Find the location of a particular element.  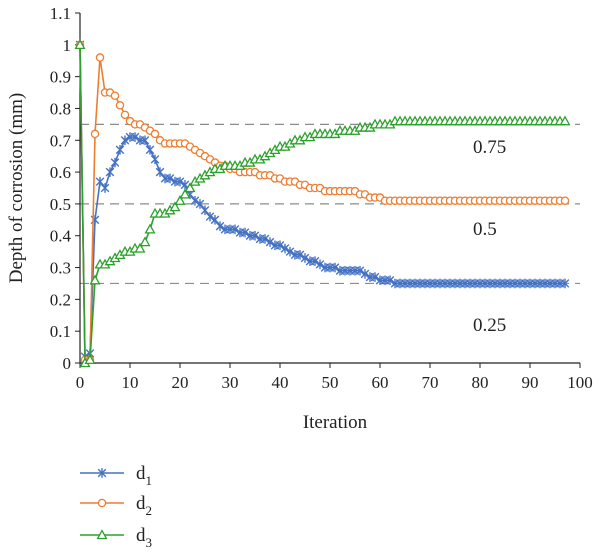

annotation-0.25: 0.25 is located at coordinates (489, 325).